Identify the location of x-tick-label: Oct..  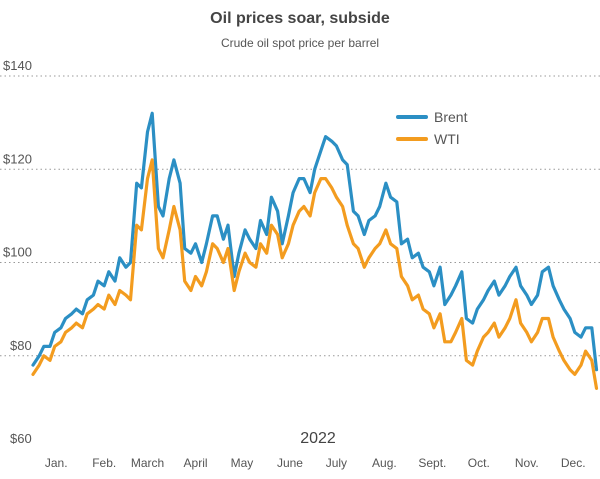
(479, 463).